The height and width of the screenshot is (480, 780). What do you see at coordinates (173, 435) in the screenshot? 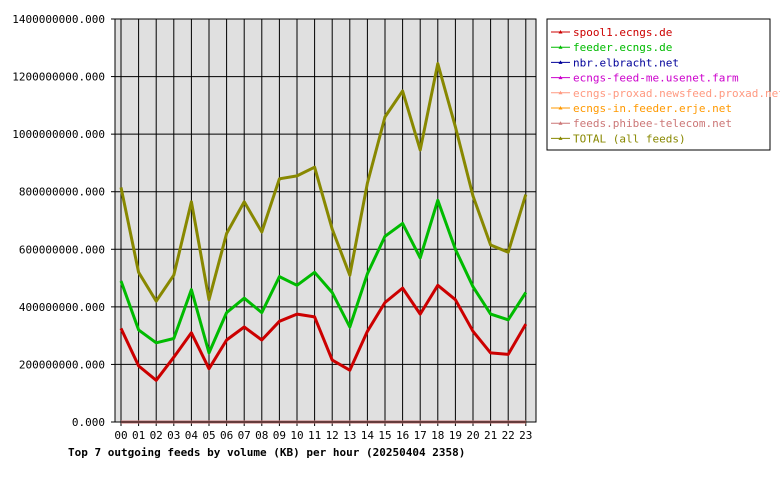
I see `x-tick-label: 03` at bounding box center [173, 435].